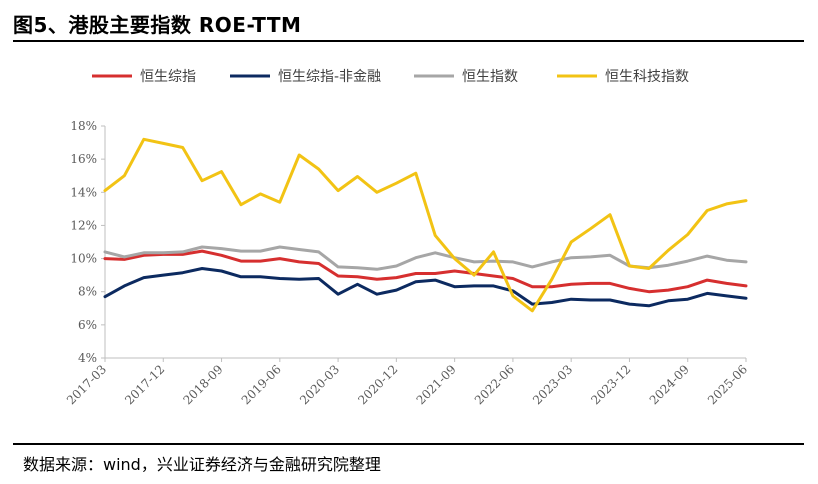 The width and height of the screenshot is (818, 484). Describe the element at coordinates (88, 242) in the screenshot. I see `y-axis: 4% 6% 8% 10% 12% 14% 16% 18%` at that location.